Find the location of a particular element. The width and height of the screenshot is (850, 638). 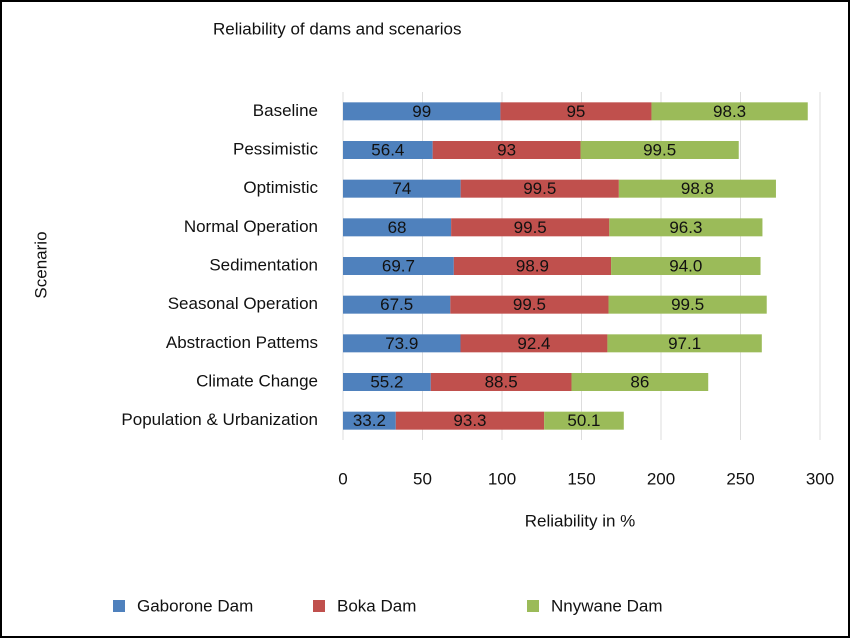

data-label: 74 is located at coordinates (401, 188).